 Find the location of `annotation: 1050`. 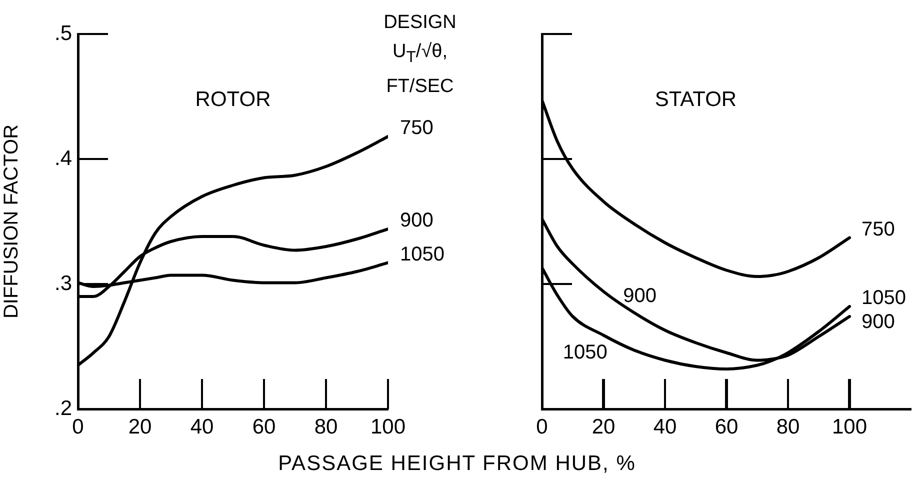

annotation: 1050 is located at coordinates (884, 298).